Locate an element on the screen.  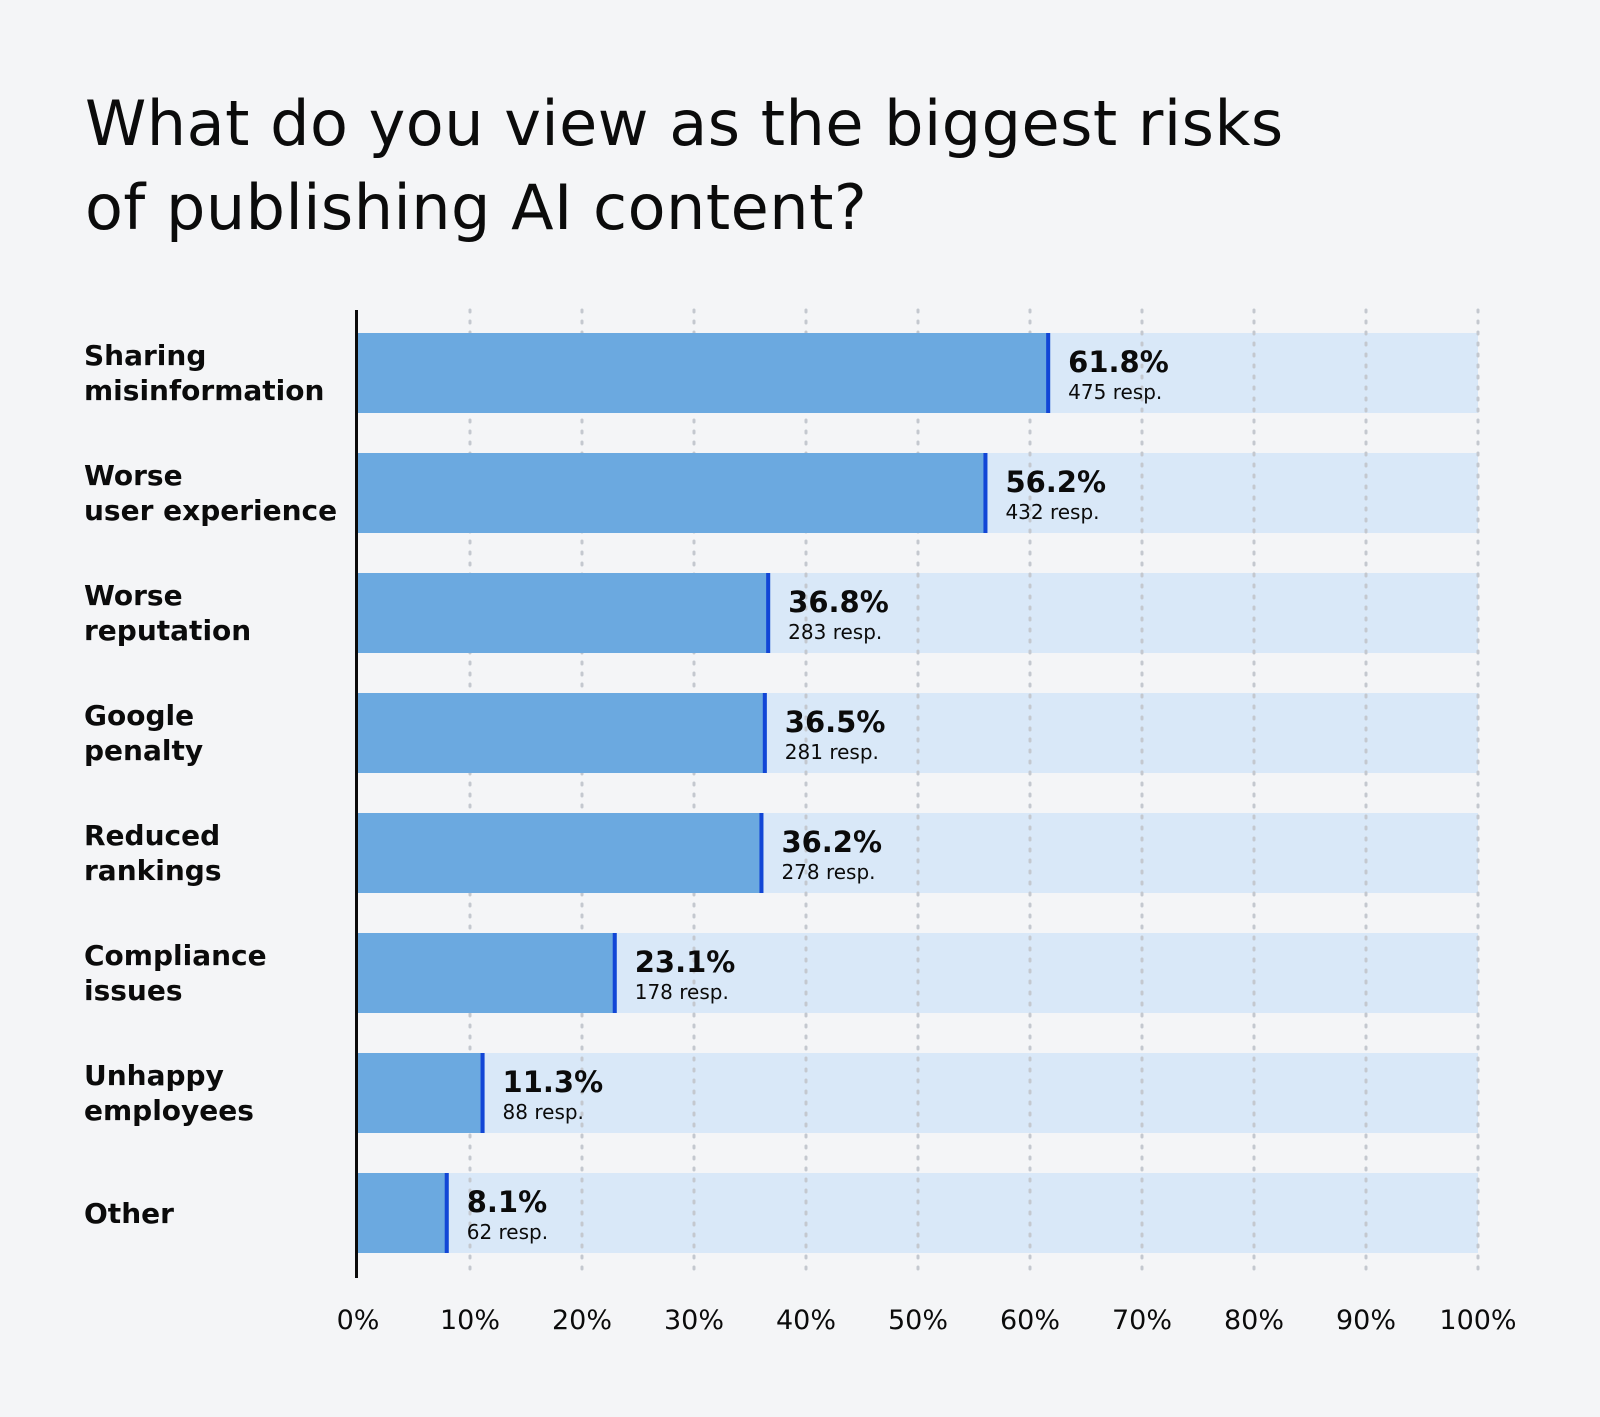
x-tick-label: 10% is located at coordinates (470, 1320).